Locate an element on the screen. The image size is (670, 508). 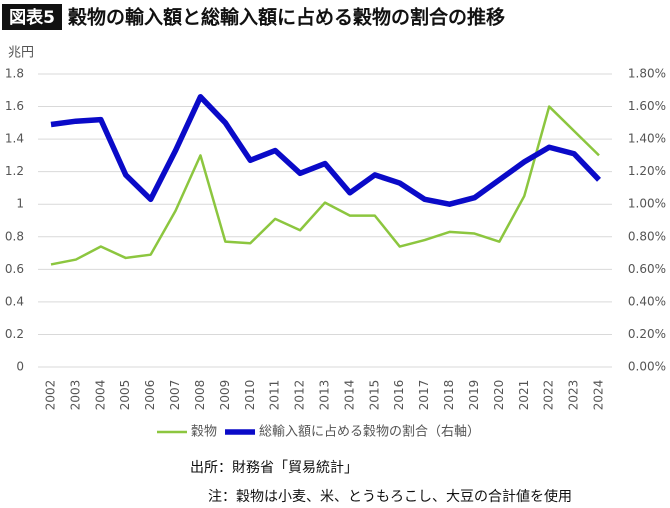
x-tick-label: 2023 is located at coordinates (574, 395).